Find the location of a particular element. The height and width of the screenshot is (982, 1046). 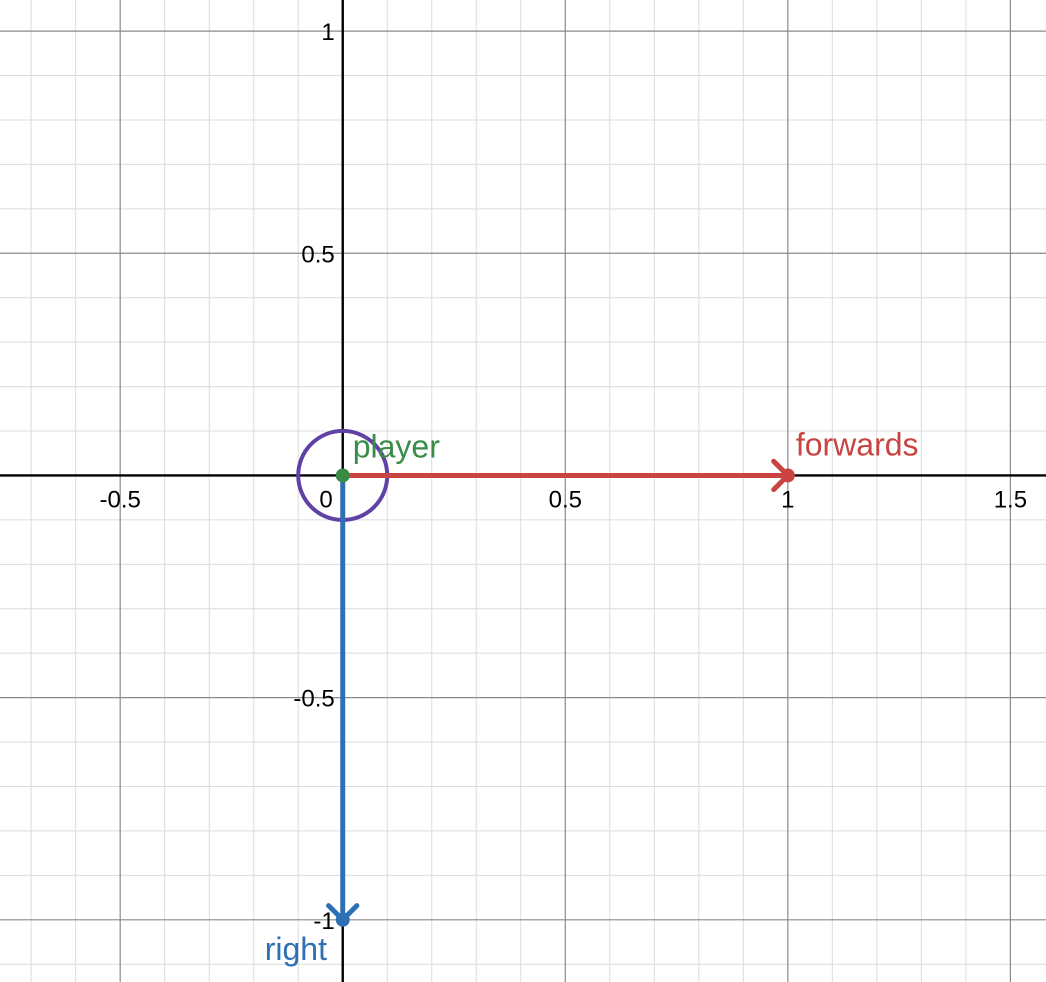

x-tick-label: -0.5 is located at coordinates (119, 499).